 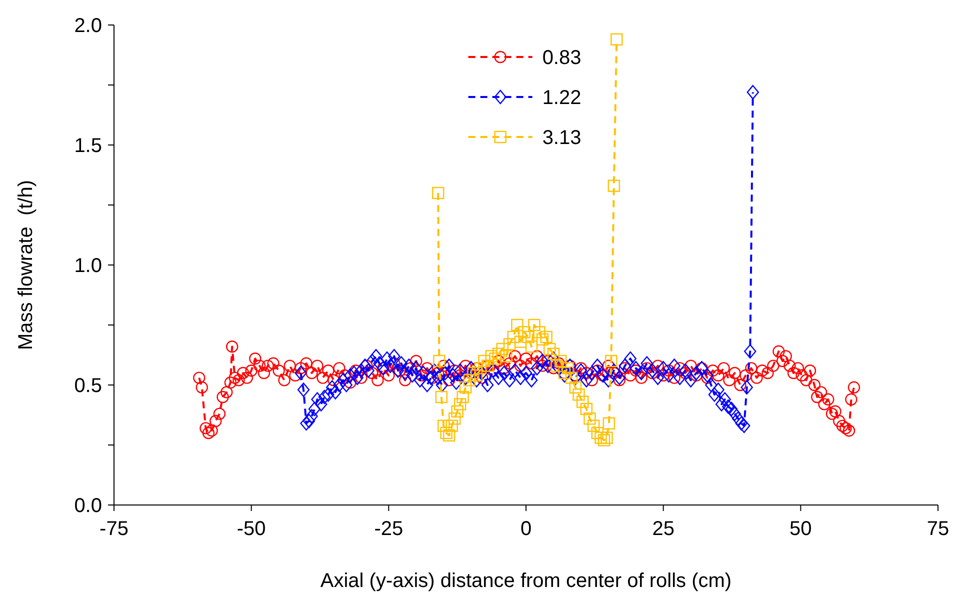 I want to click on x-tick-label: 0, so click(x=526, y=529).